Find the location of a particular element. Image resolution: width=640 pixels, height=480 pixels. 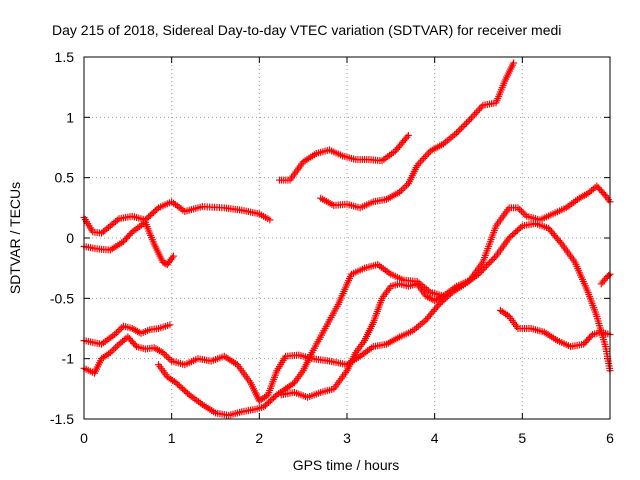

track-9-point is located at coordinates (591, 336).